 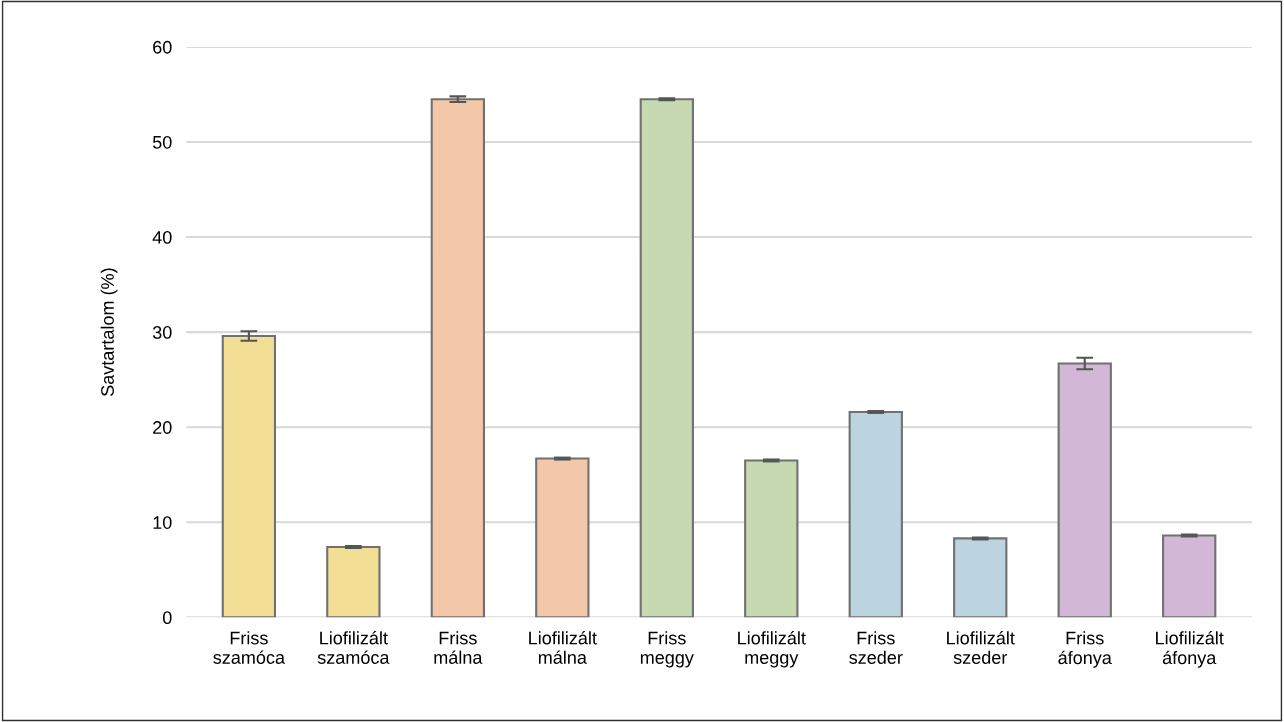 What do you see at coordinates (162, 142) in the screenshot?
I see `y-tick-label: 50` at bounding box center [162, 142].